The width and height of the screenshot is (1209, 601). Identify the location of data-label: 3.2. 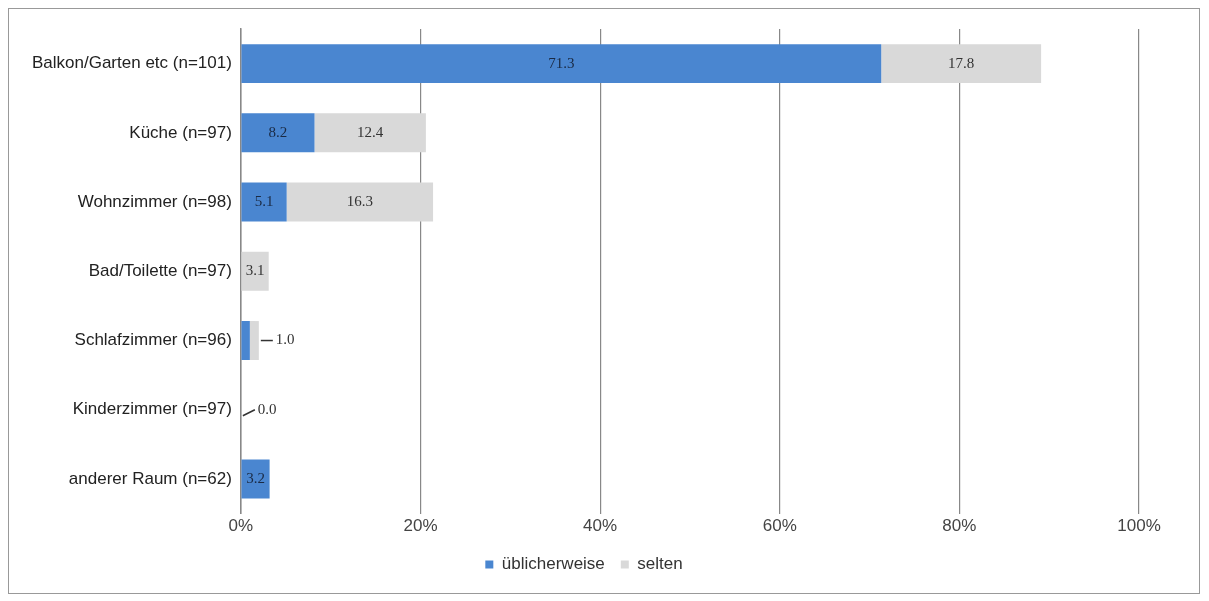
(255, 477).